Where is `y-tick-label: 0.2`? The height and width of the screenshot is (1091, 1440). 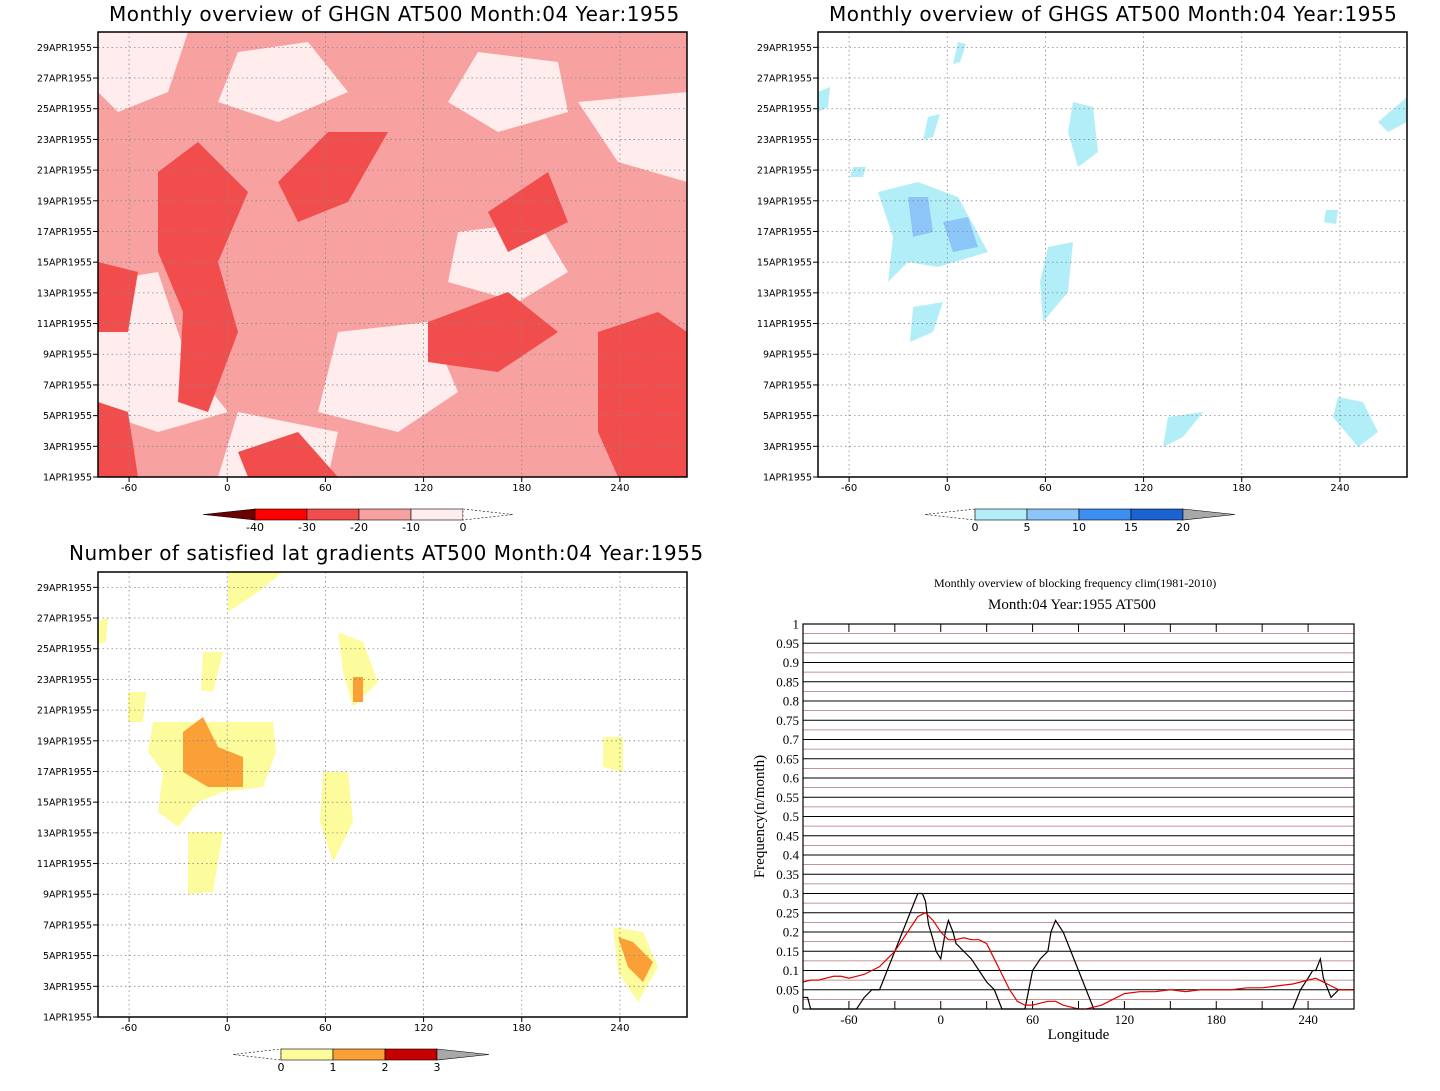
y-tick-label: 0.2 is located at coordinates (791, 932).